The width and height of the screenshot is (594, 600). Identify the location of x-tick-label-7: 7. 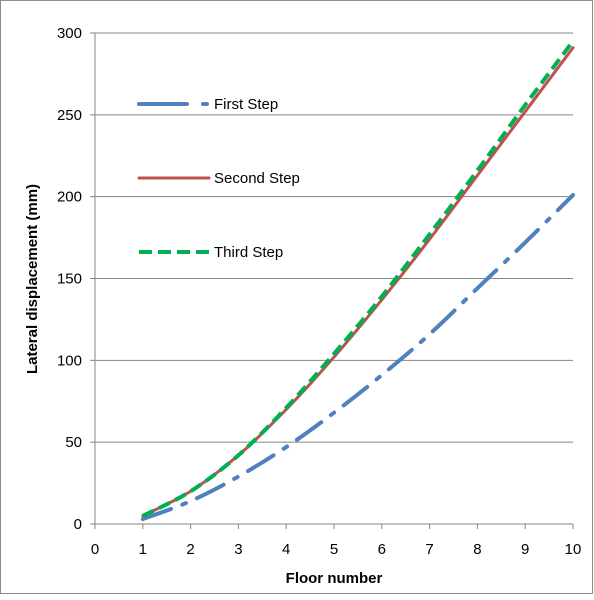
(429, 549).